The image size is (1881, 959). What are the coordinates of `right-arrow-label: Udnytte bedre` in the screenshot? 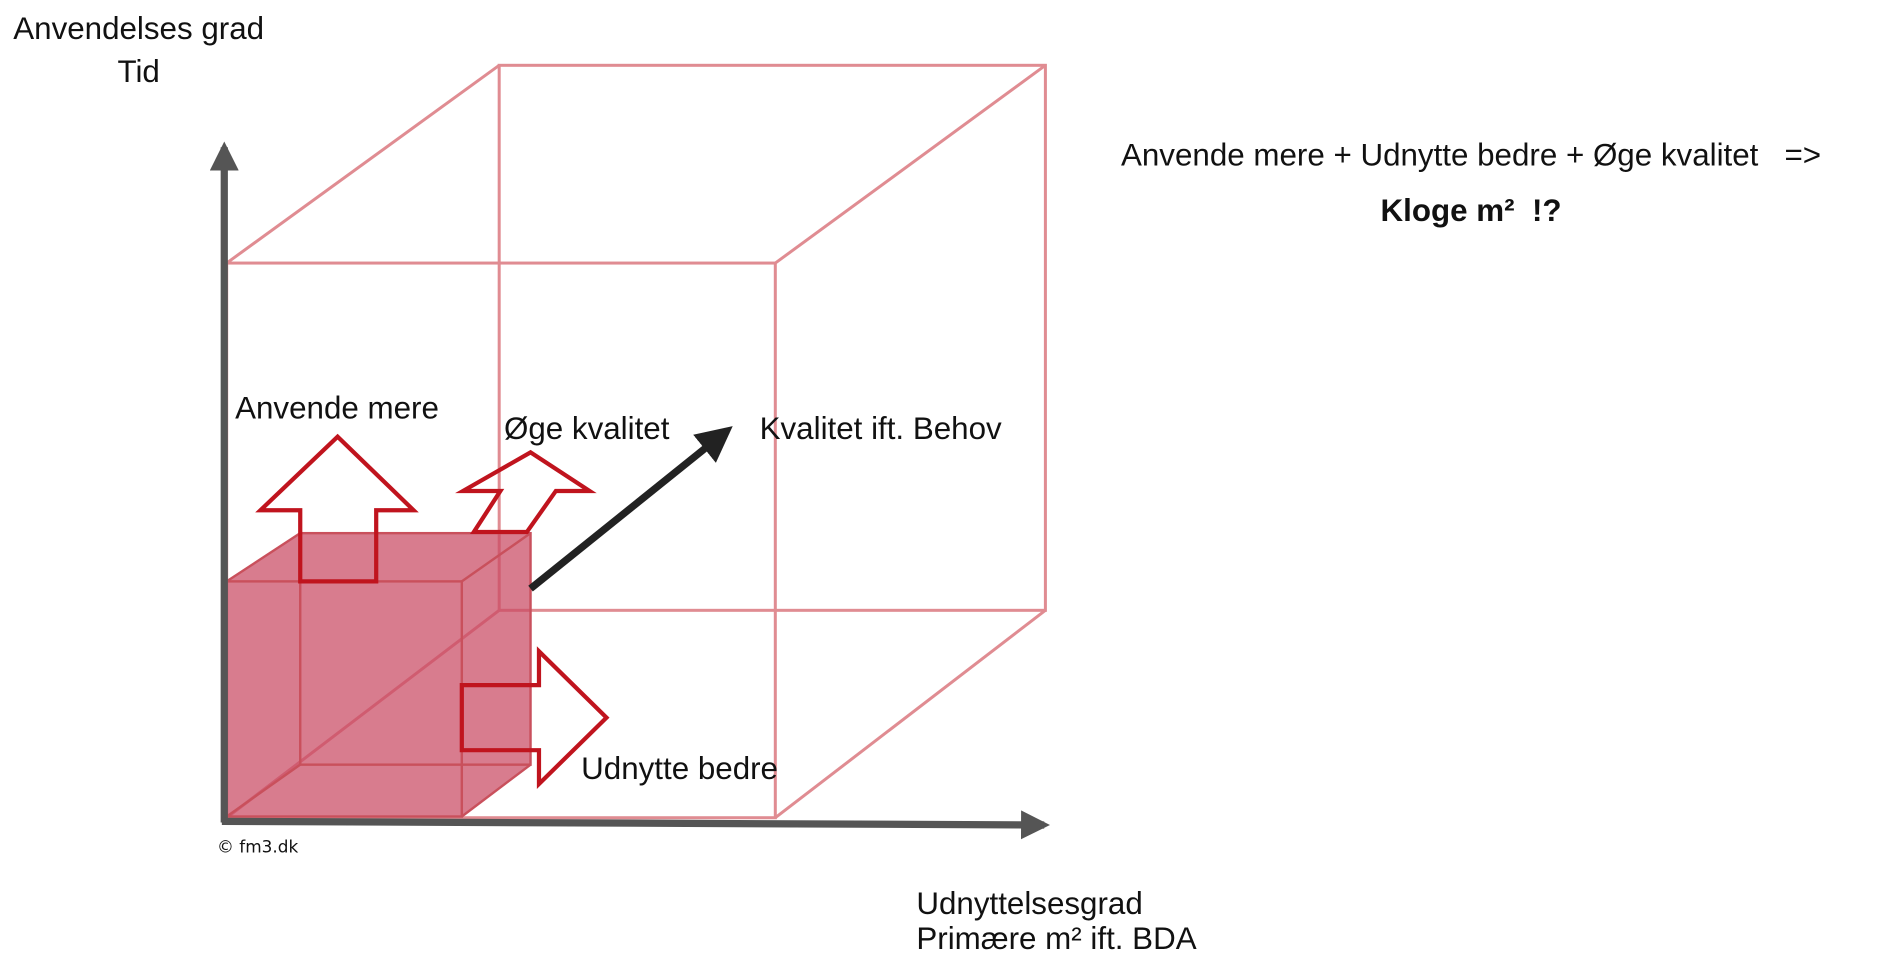 It's located at (679, 768).